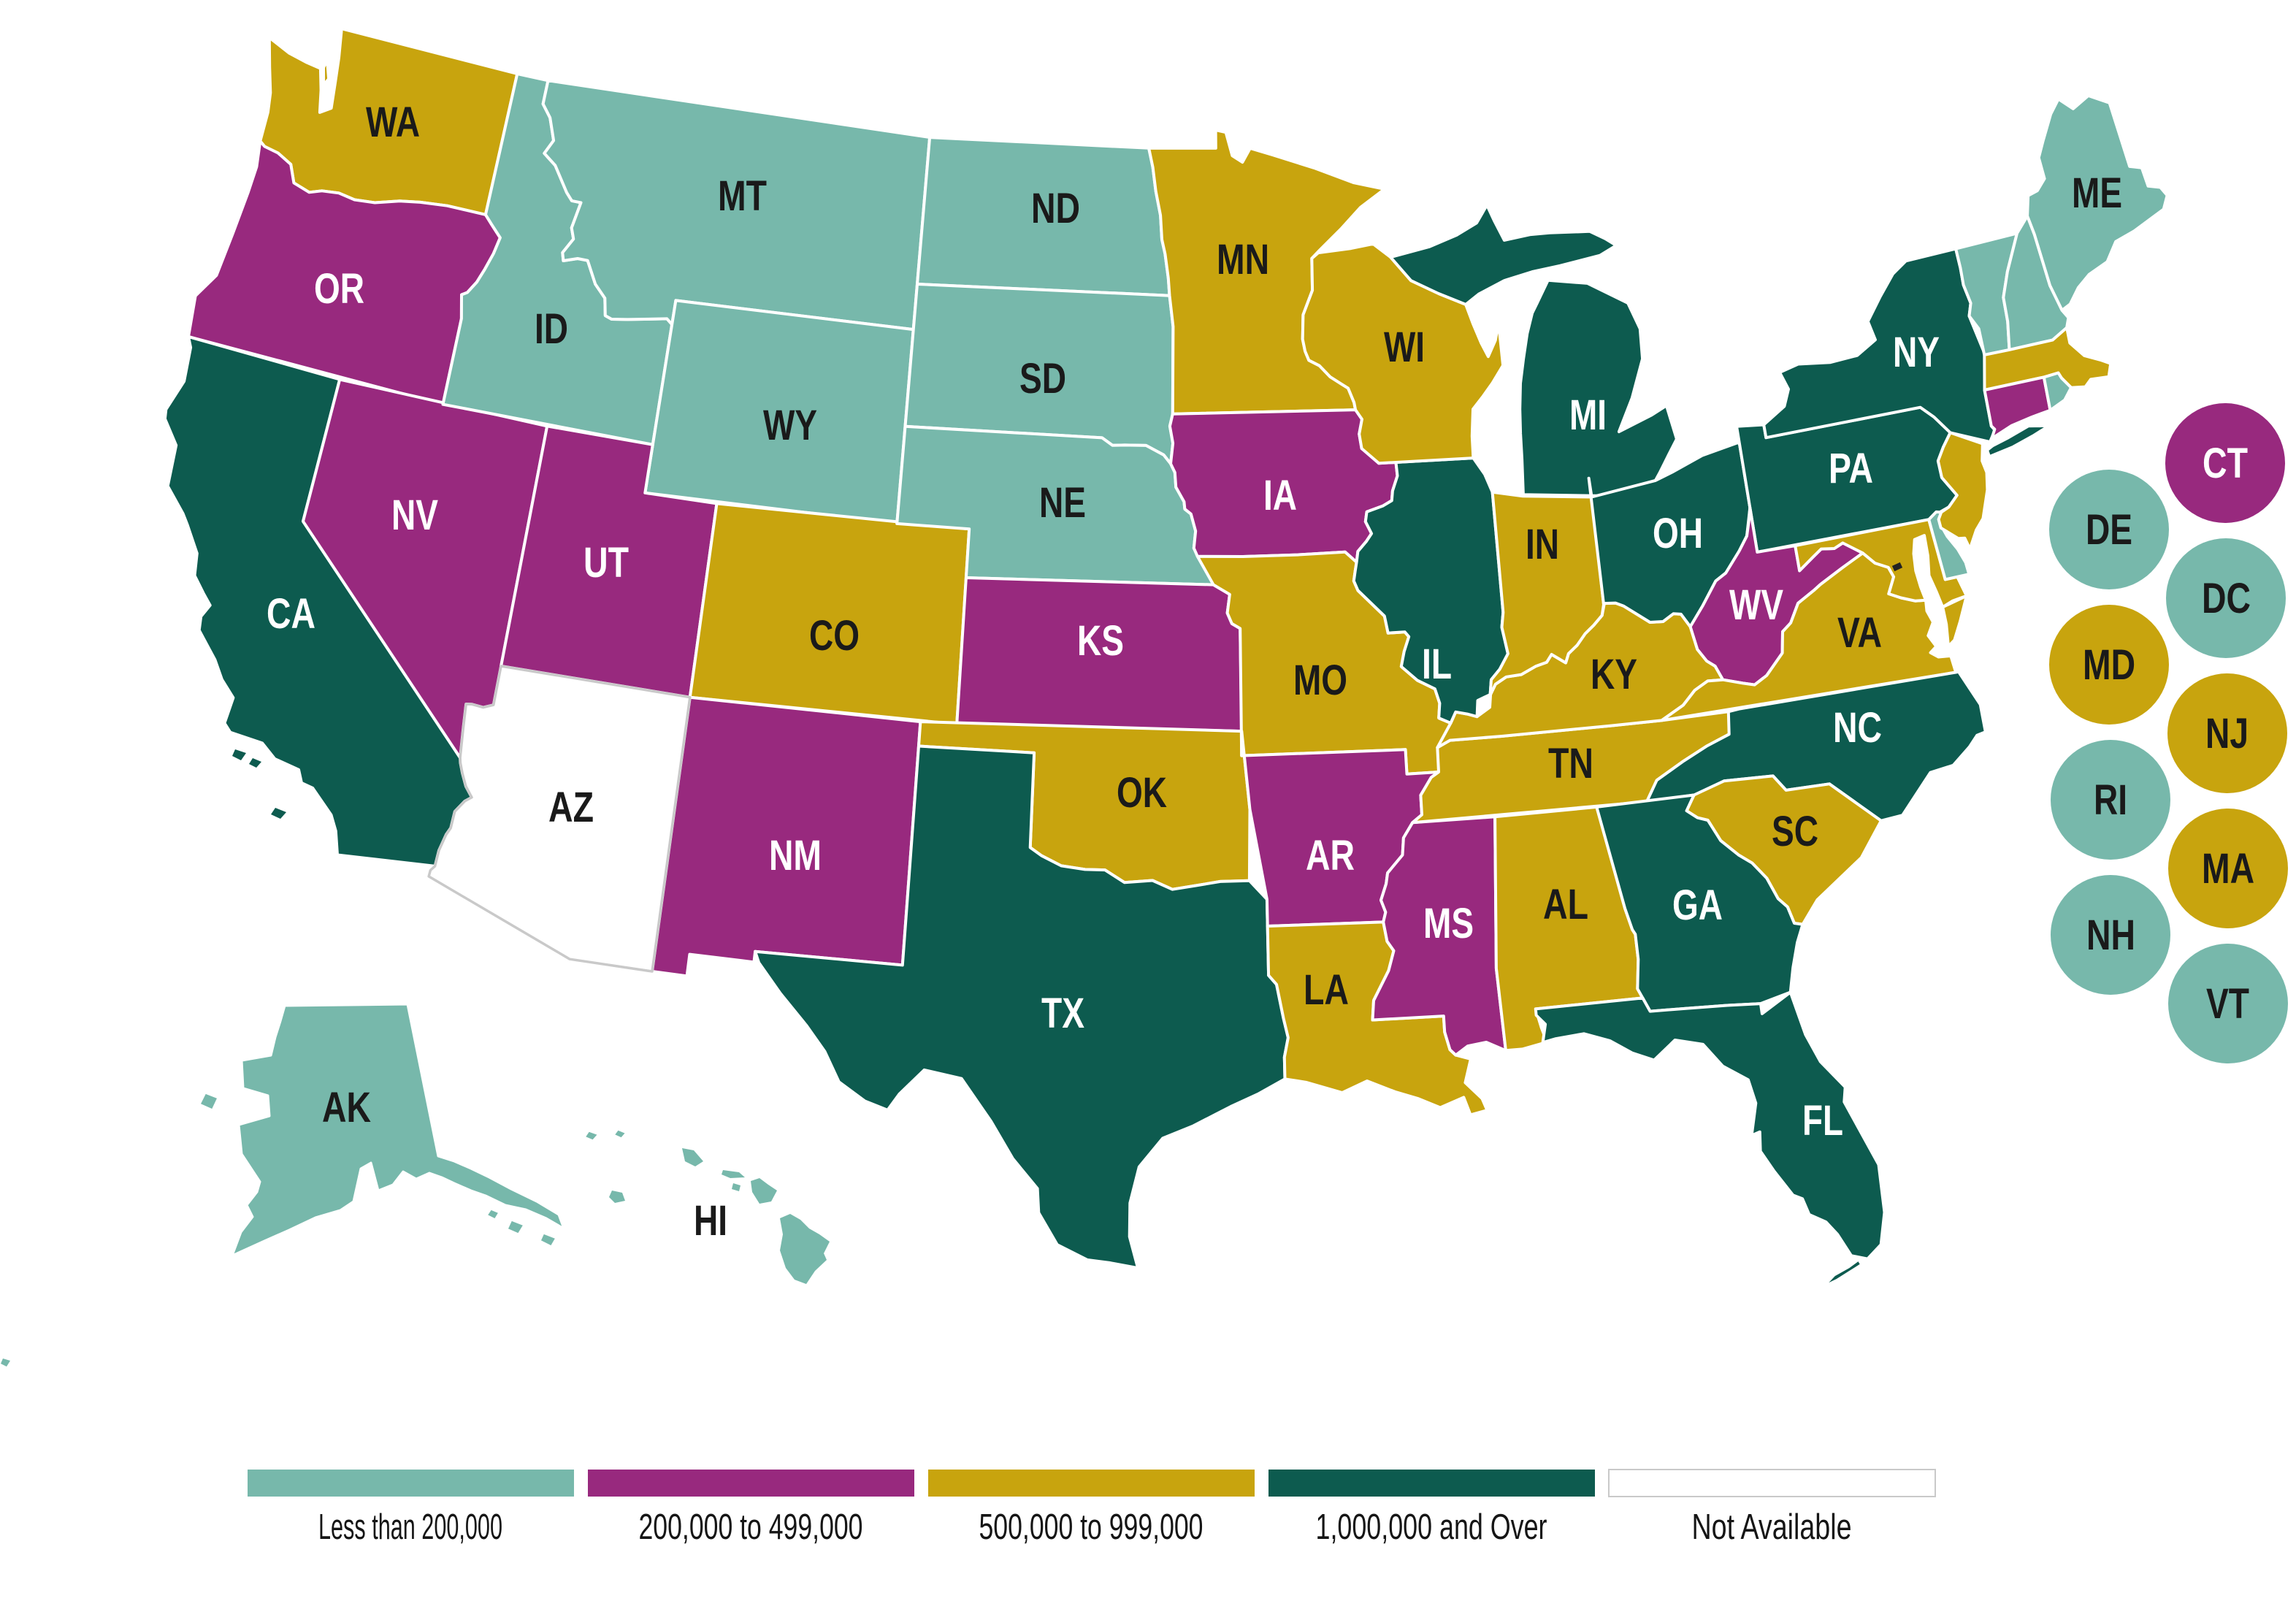  What do you see at coordinates (339, 289) in the screenshot?
I see `svg-text: OR` at bounding box center [339, 289].